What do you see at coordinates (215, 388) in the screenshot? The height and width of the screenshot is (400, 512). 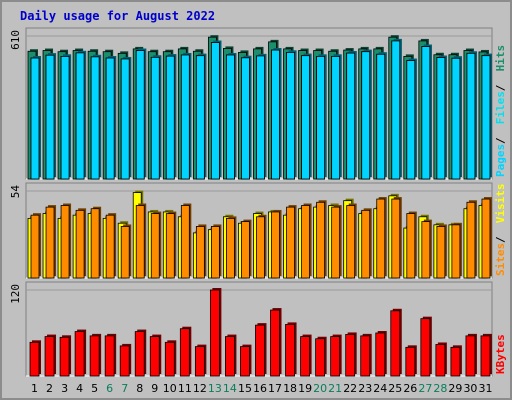 I see `x-tick-label: 13` at bounding box center [215, 388].